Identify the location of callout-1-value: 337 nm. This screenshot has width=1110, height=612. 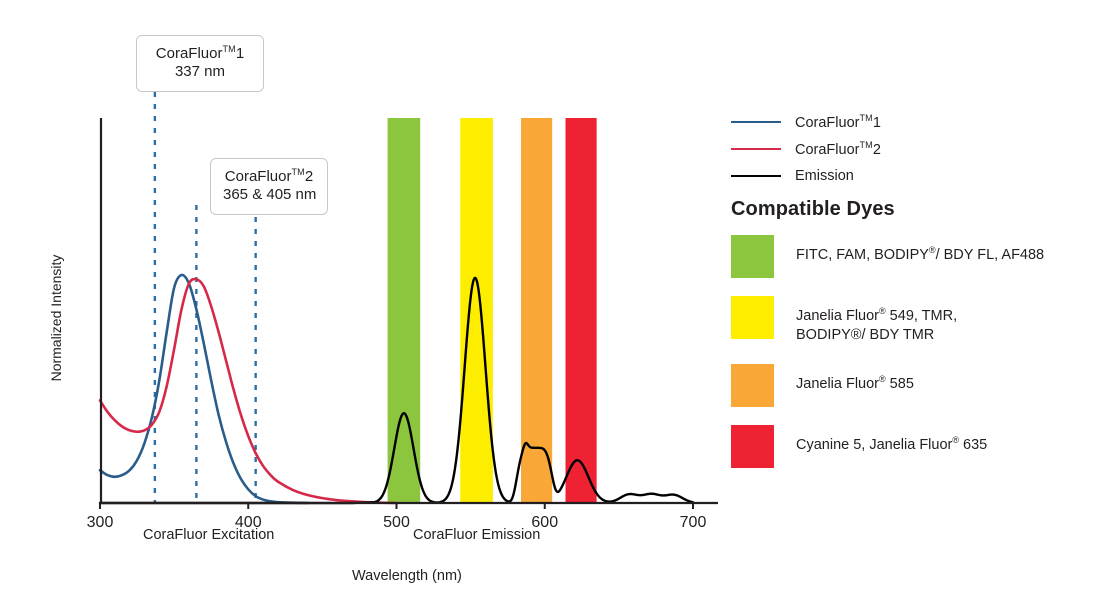
(200, 72).